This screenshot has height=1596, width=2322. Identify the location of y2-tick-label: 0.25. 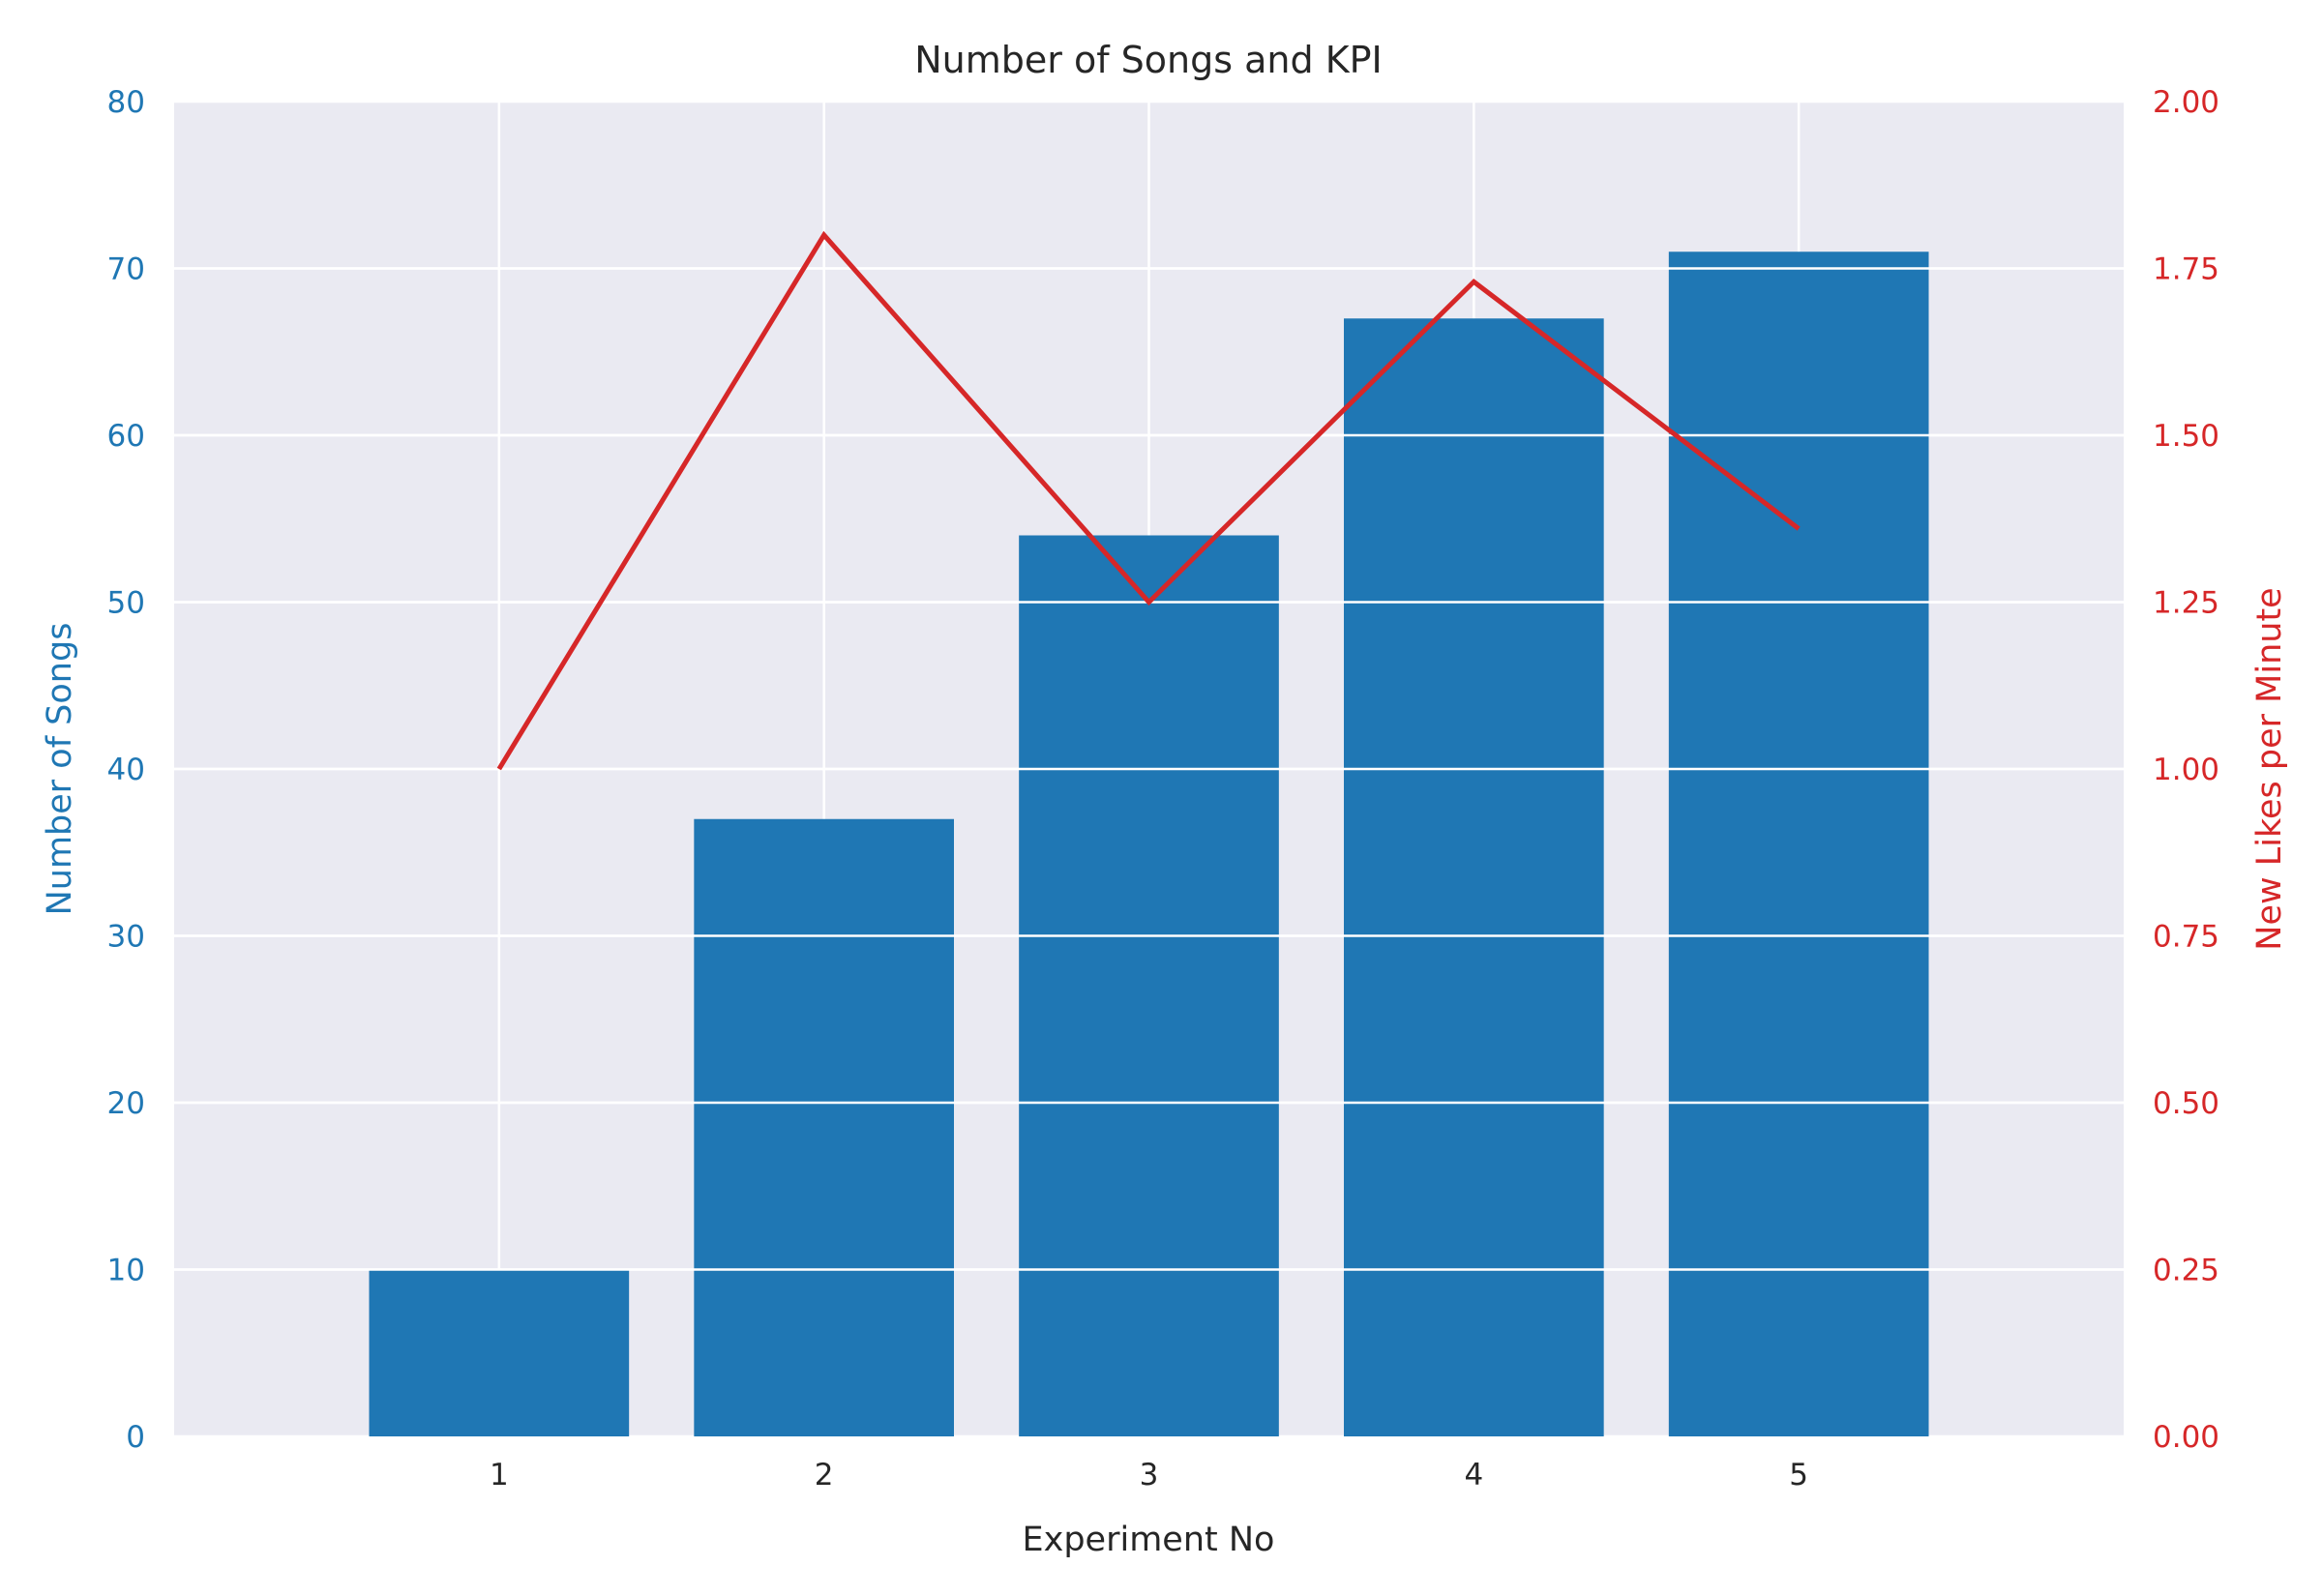
(2186, 1271).